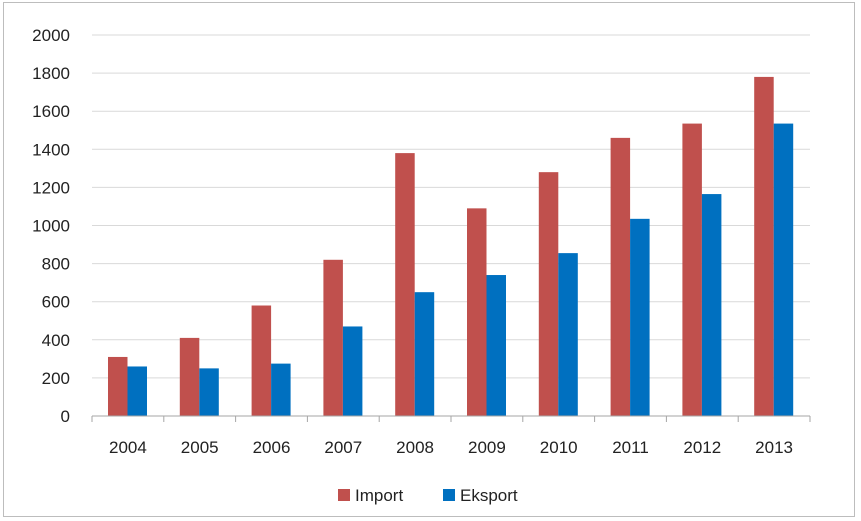 Image resolution: width=861 pixels, height=521 pixels. Describe the element at coordinates (559, 447) in the screenshot. I see `x-tick-label: 2010` at that location.